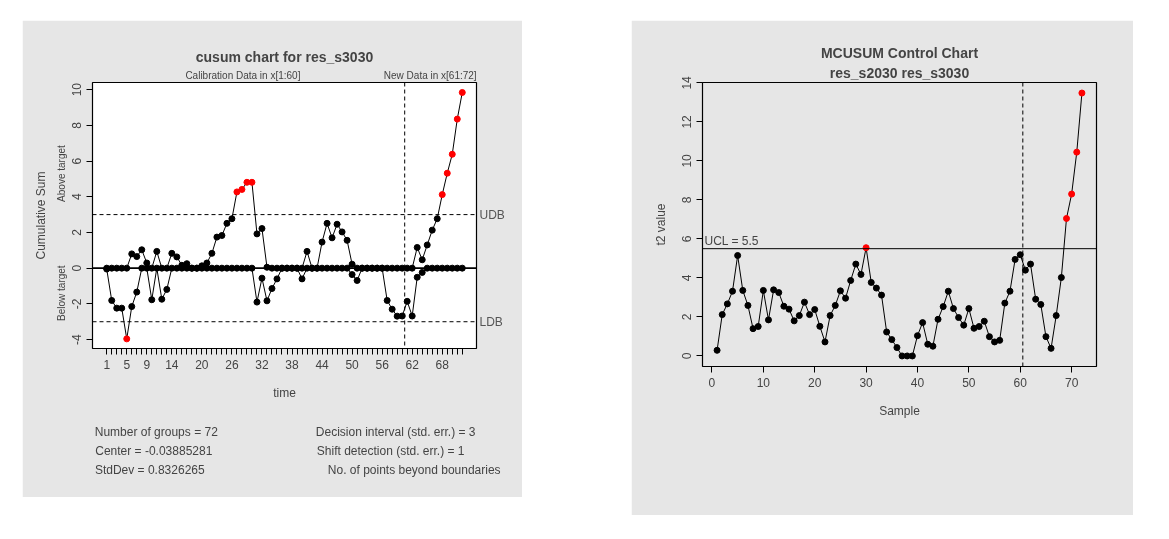  Describe the element at coordinates (172, 364) in the screenshot. I see `x-tick-label: 14` at that location.